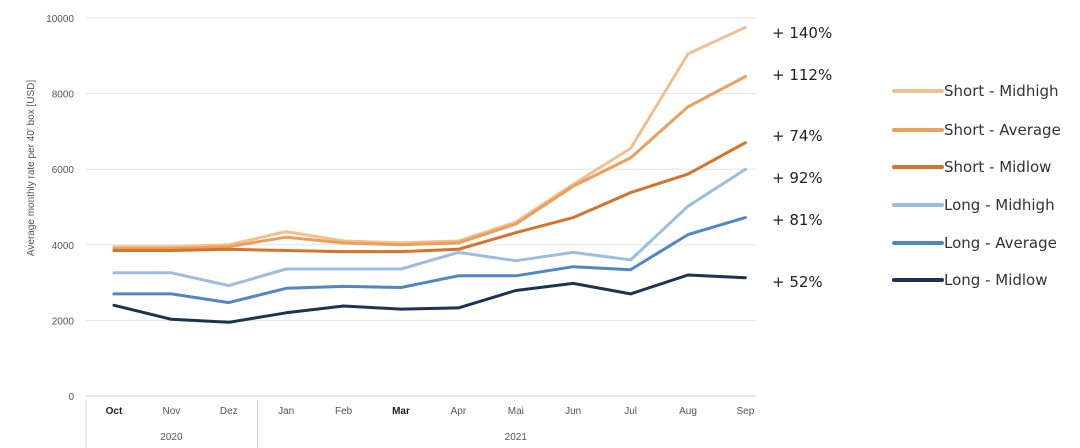 Image resolution: width=1080 pixels, height=448 pixels. What do you see at coordinates (746, 411) in the screenshot?
I see `x-tick-label: Sep` at bounding box center [746, 411].